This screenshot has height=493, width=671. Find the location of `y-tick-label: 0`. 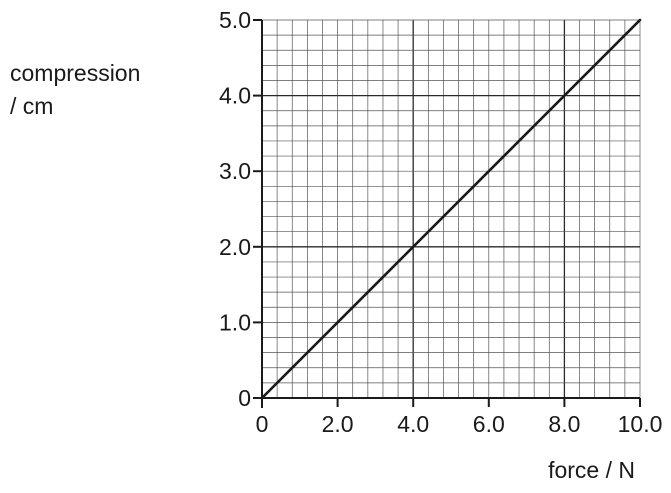

y-tick-label: 0 is located at coordinates (244, 398).